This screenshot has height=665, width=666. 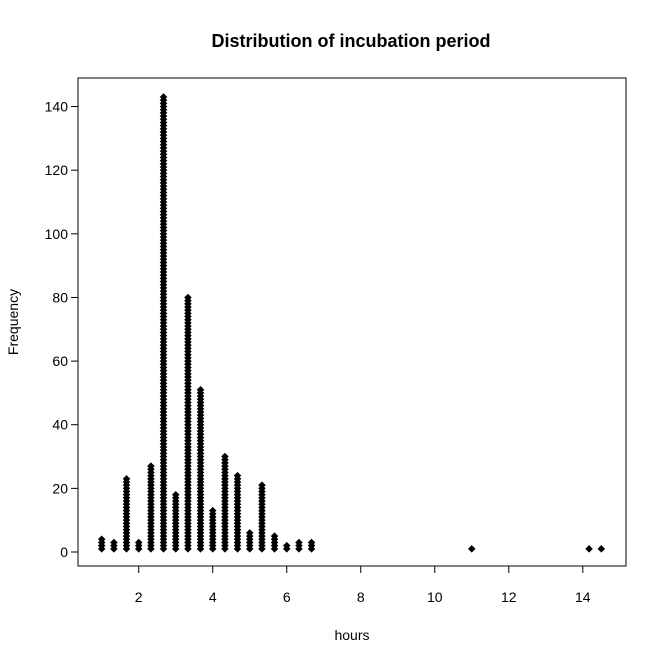 I want to click on y-tick-label: 40, so click(x=60, y=425).